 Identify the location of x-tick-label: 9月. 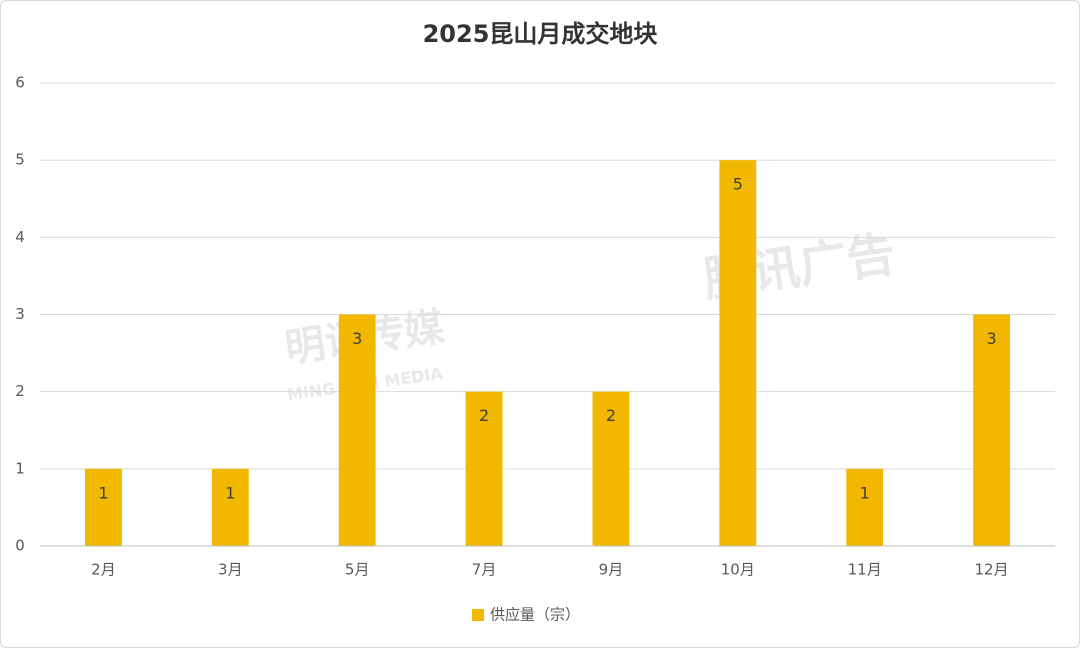
(611, 570).